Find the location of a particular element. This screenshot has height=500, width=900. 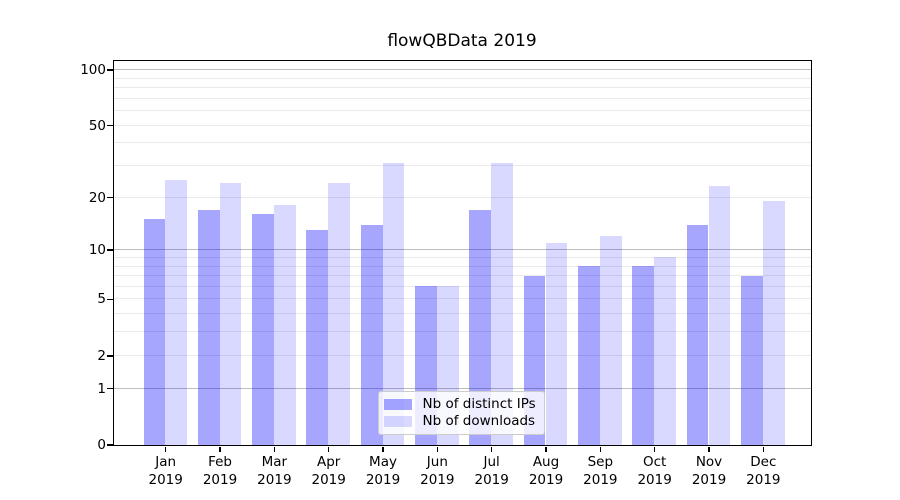

y-tick-label: 1 is located at coordinates (101, 388).